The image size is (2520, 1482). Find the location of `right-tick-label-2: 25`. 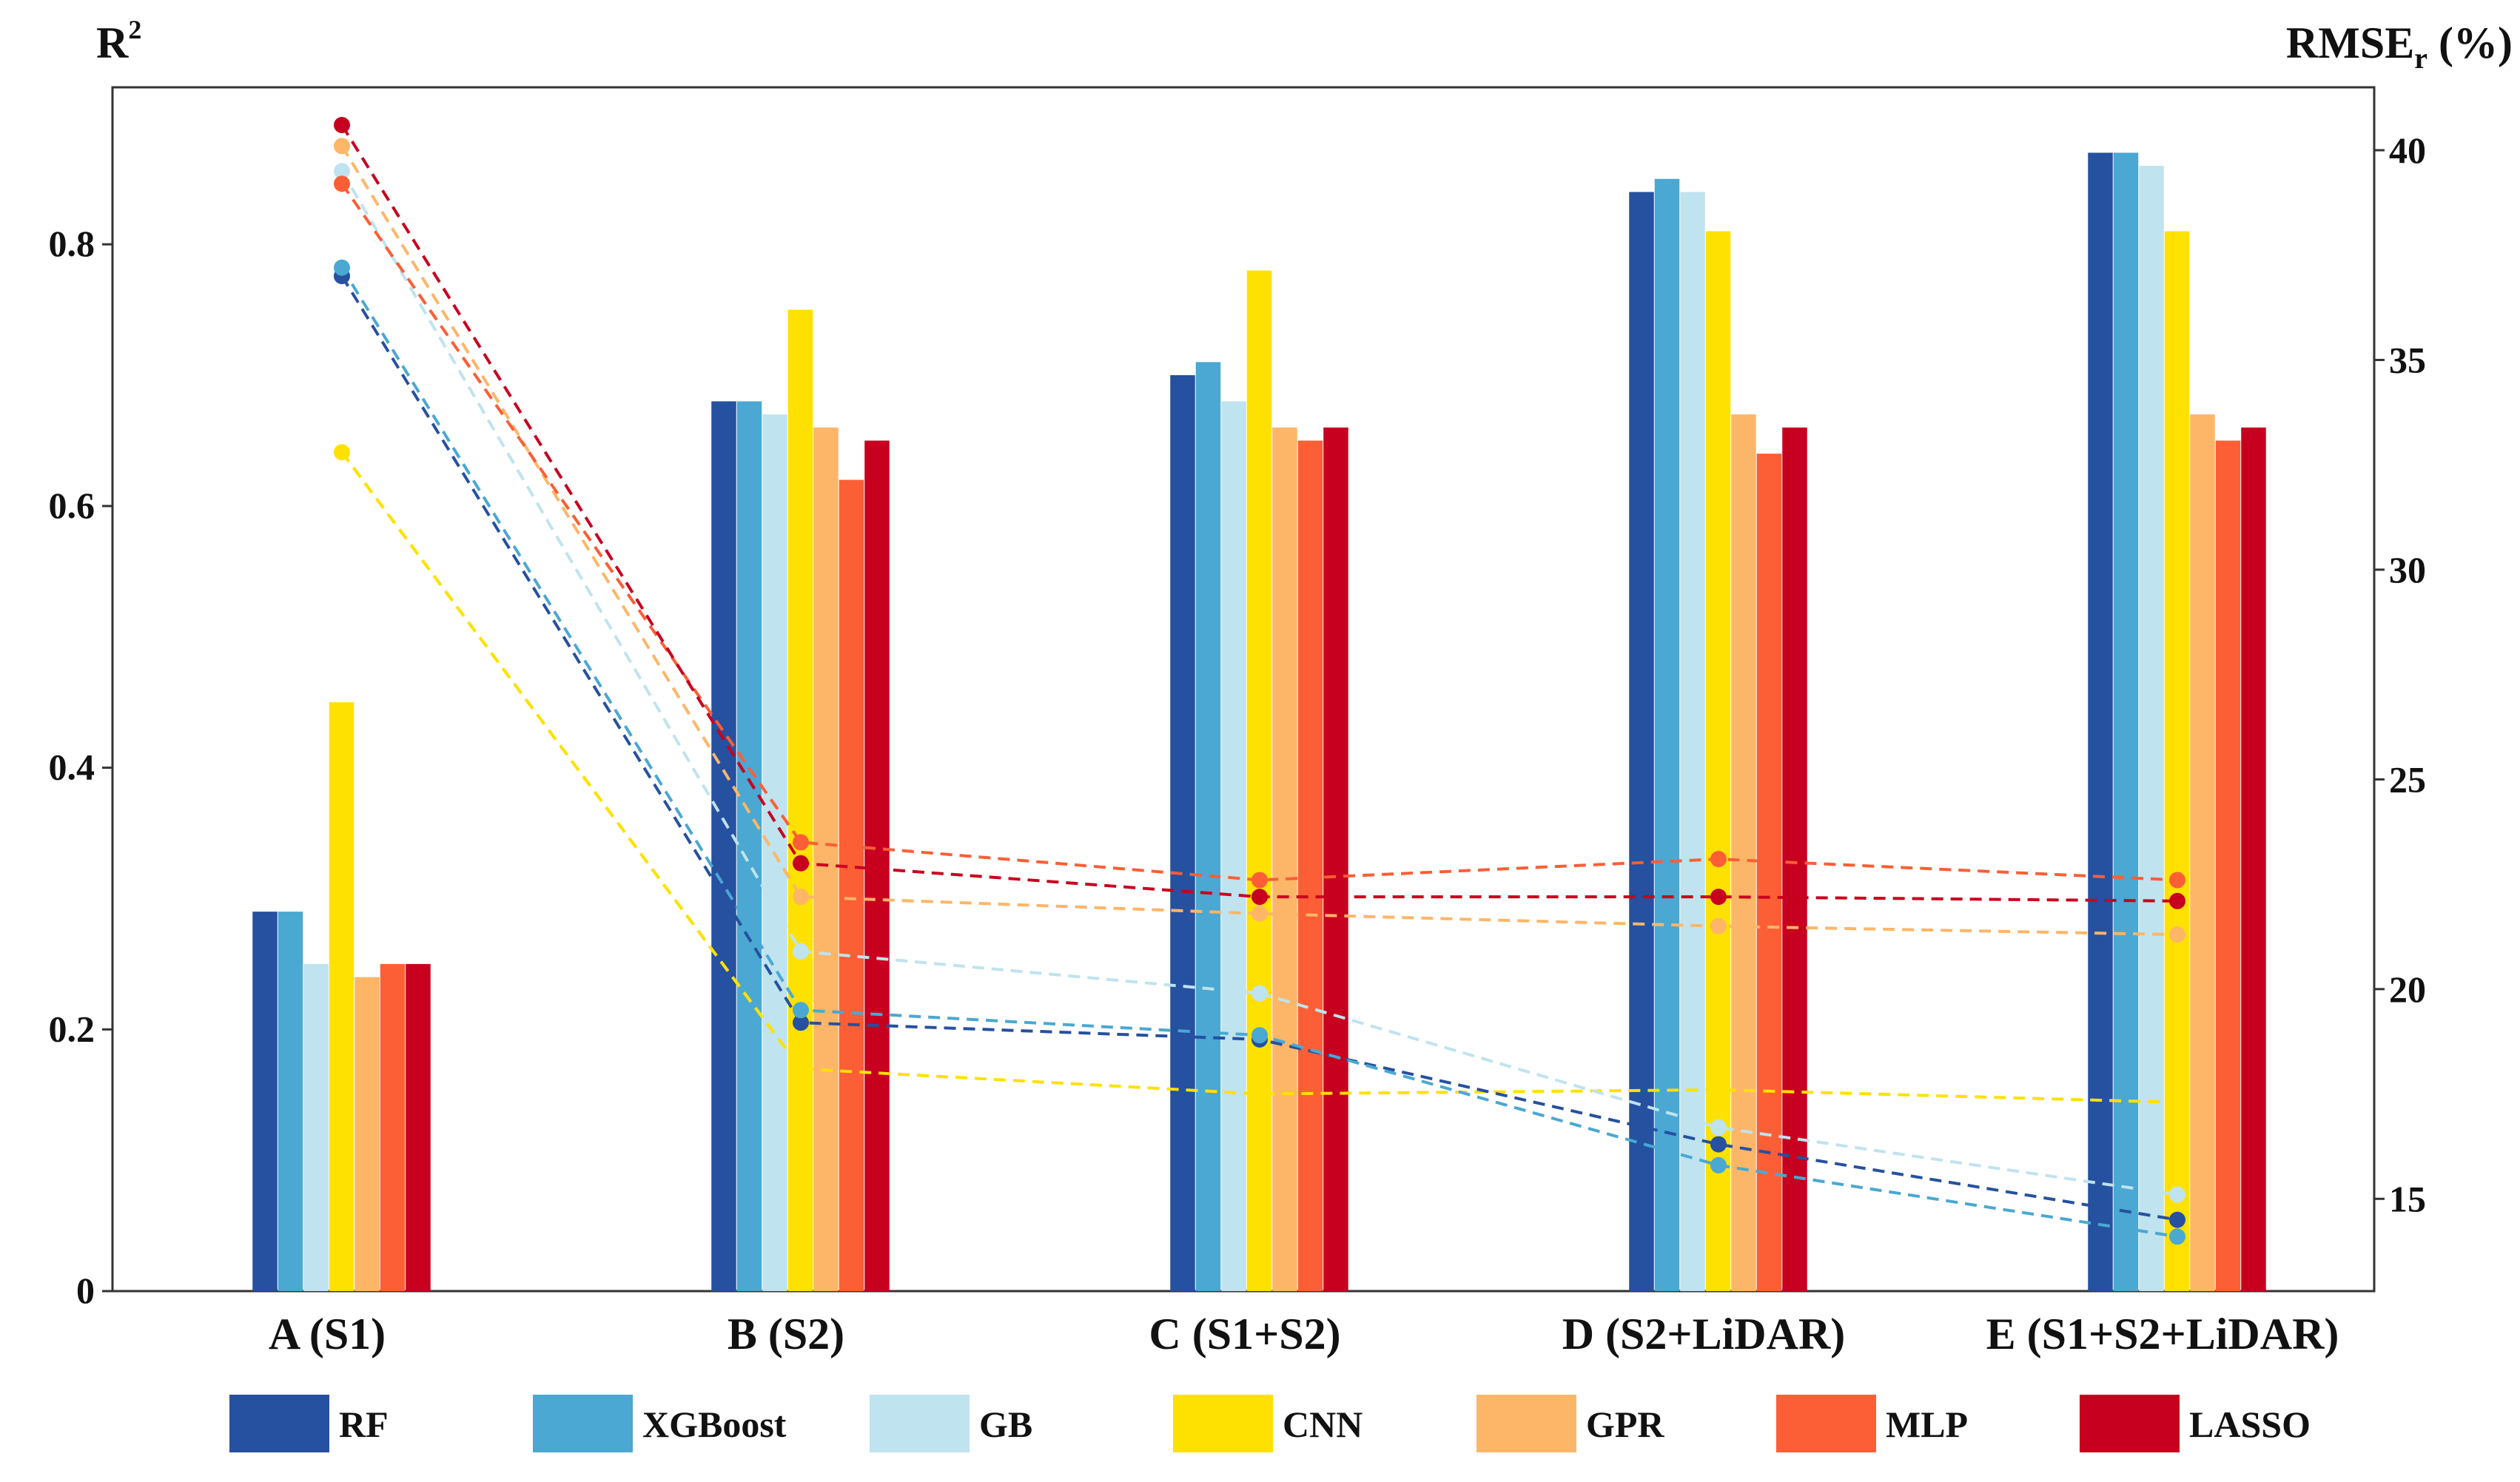

right-tick-label-2: 25 is located at coordinates (2407, 779).